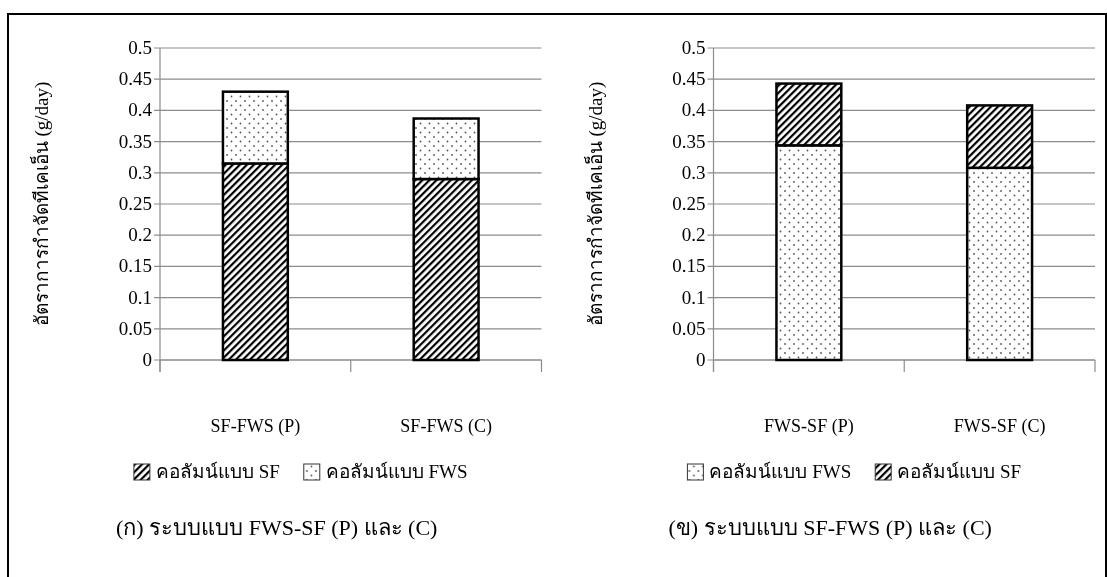 This screenshot has height=577, width=1107. I want to click on x-tick-label: SF-FWS (P), so click(255, 426).